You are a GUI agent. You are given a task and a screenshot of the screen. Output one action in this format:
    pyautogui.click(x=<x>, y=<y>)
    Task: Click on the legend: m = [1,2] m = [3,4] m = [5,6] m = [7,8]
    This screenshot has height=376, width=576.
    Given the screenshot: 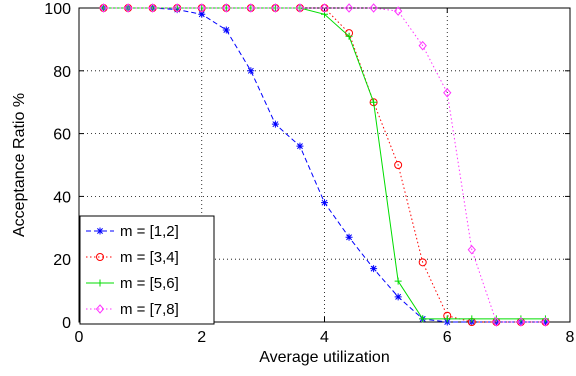 What is the action you would take?
    pyautogui.click(x=147, y=270)
    